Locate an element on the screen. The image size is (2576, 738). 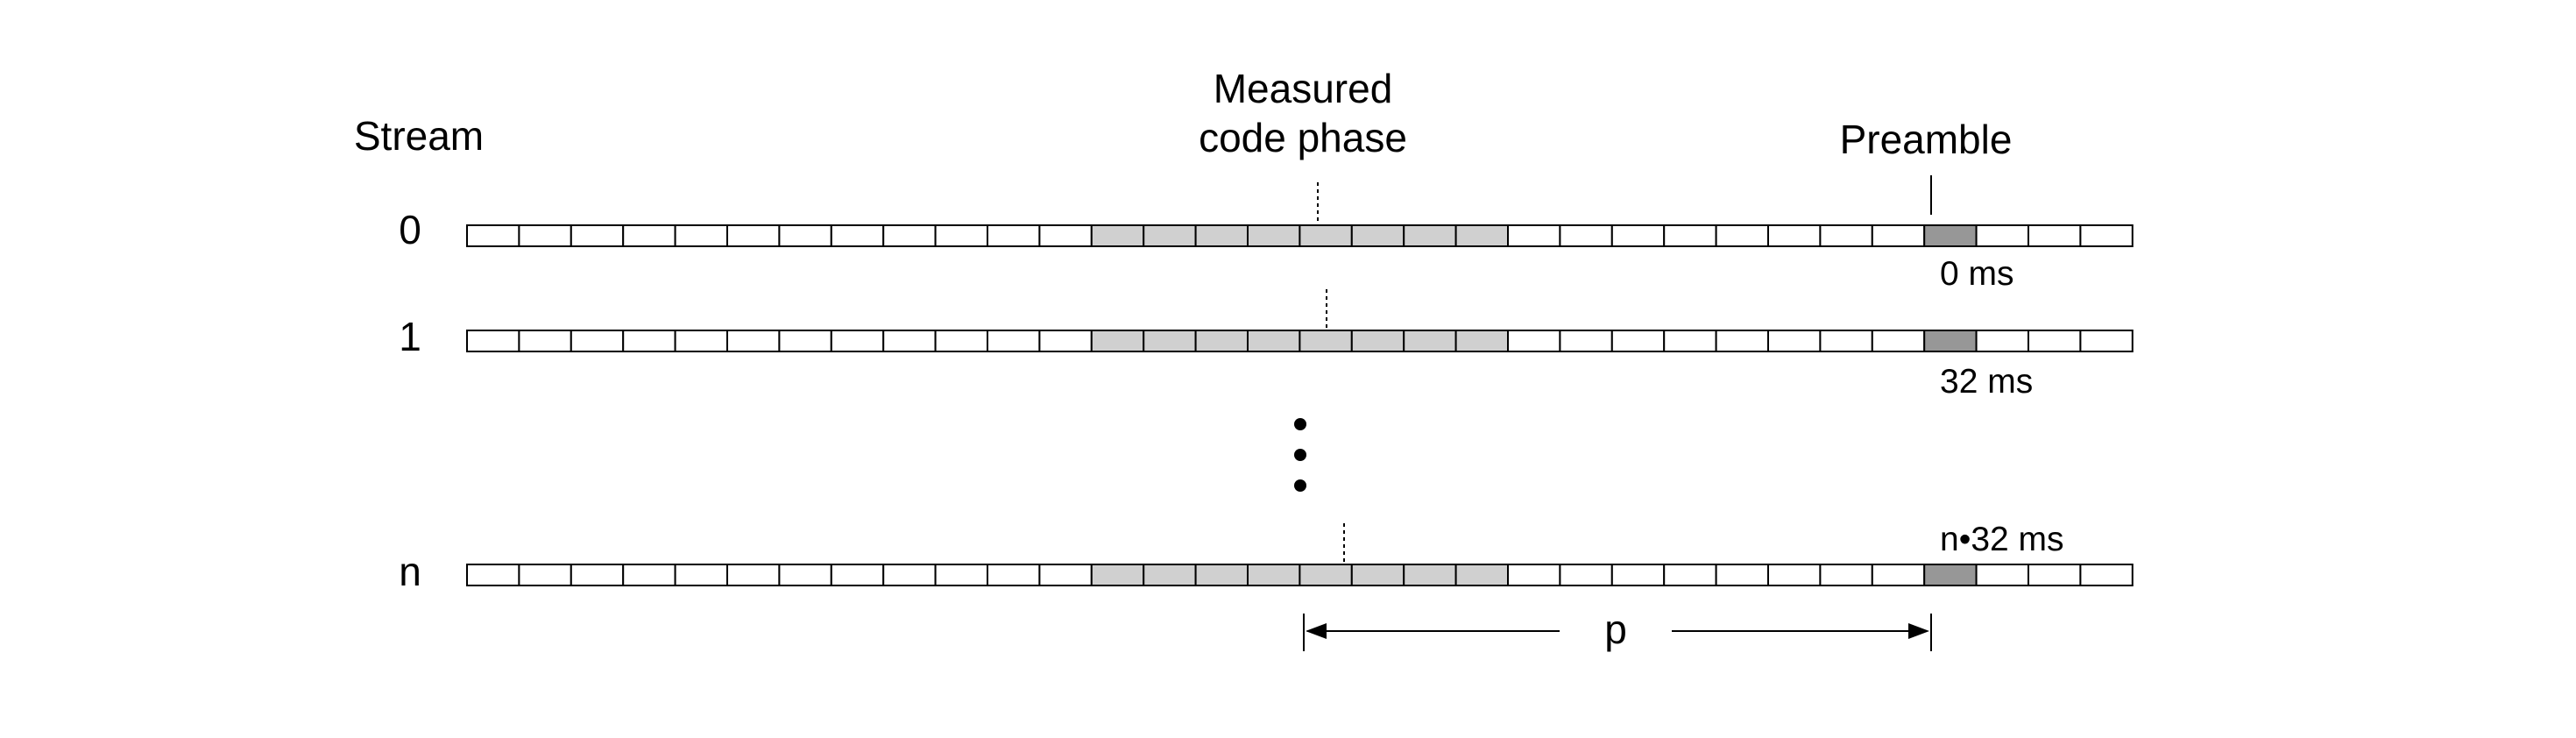
stream-time-1: 32 ms is located at coordinates (1986, 382).